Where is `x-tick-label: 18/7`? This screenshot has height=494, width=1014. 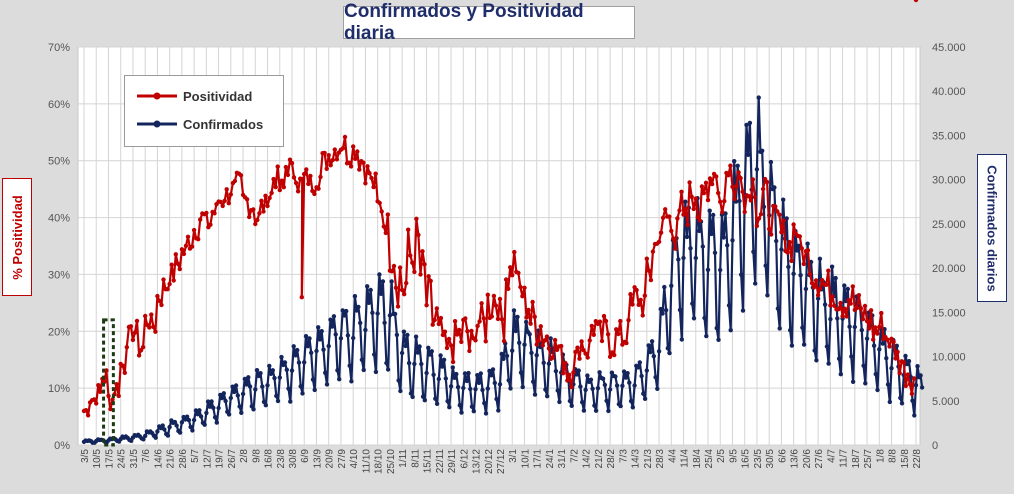 x-tick-label: 18/7 is located at coordinates (856, 459).